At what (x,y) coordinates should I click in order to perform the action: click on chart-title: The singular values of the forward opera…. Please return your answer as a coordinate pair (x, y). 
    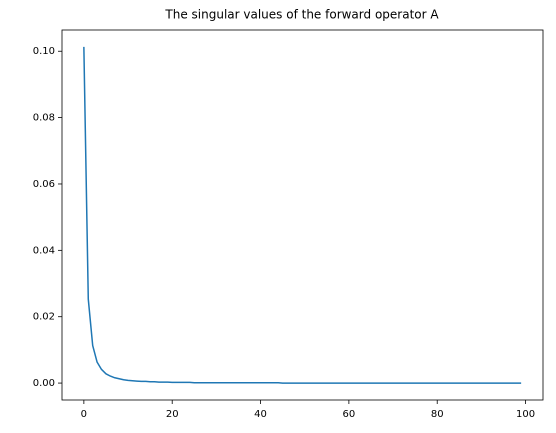
    Looking at the image, I should click on (301, 15).